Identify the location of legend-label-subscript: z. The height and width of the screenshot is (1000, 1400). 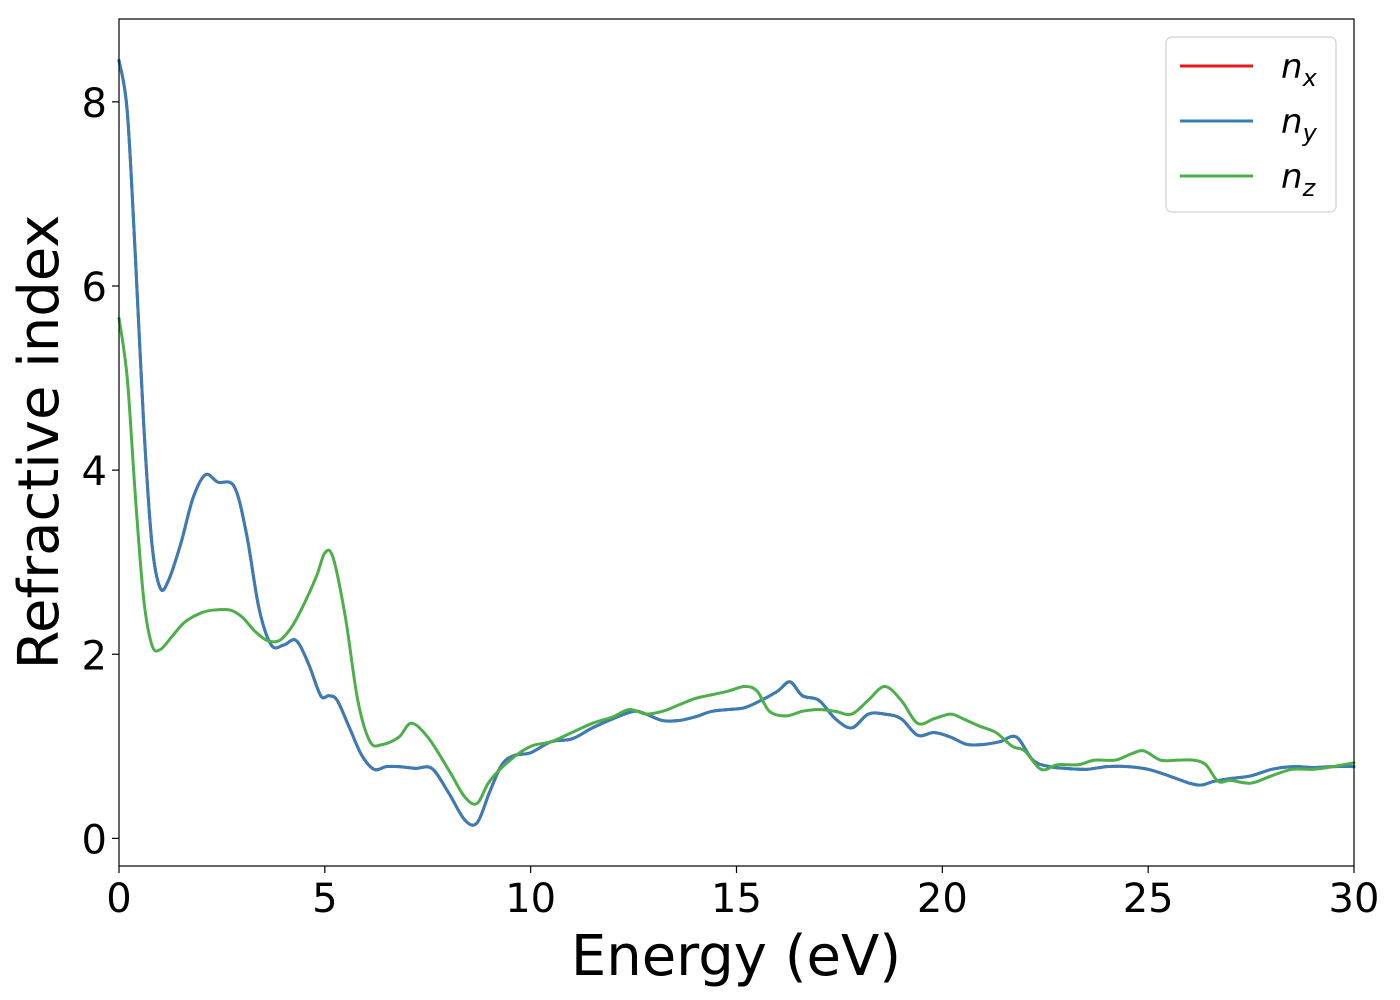
(1309, 188).